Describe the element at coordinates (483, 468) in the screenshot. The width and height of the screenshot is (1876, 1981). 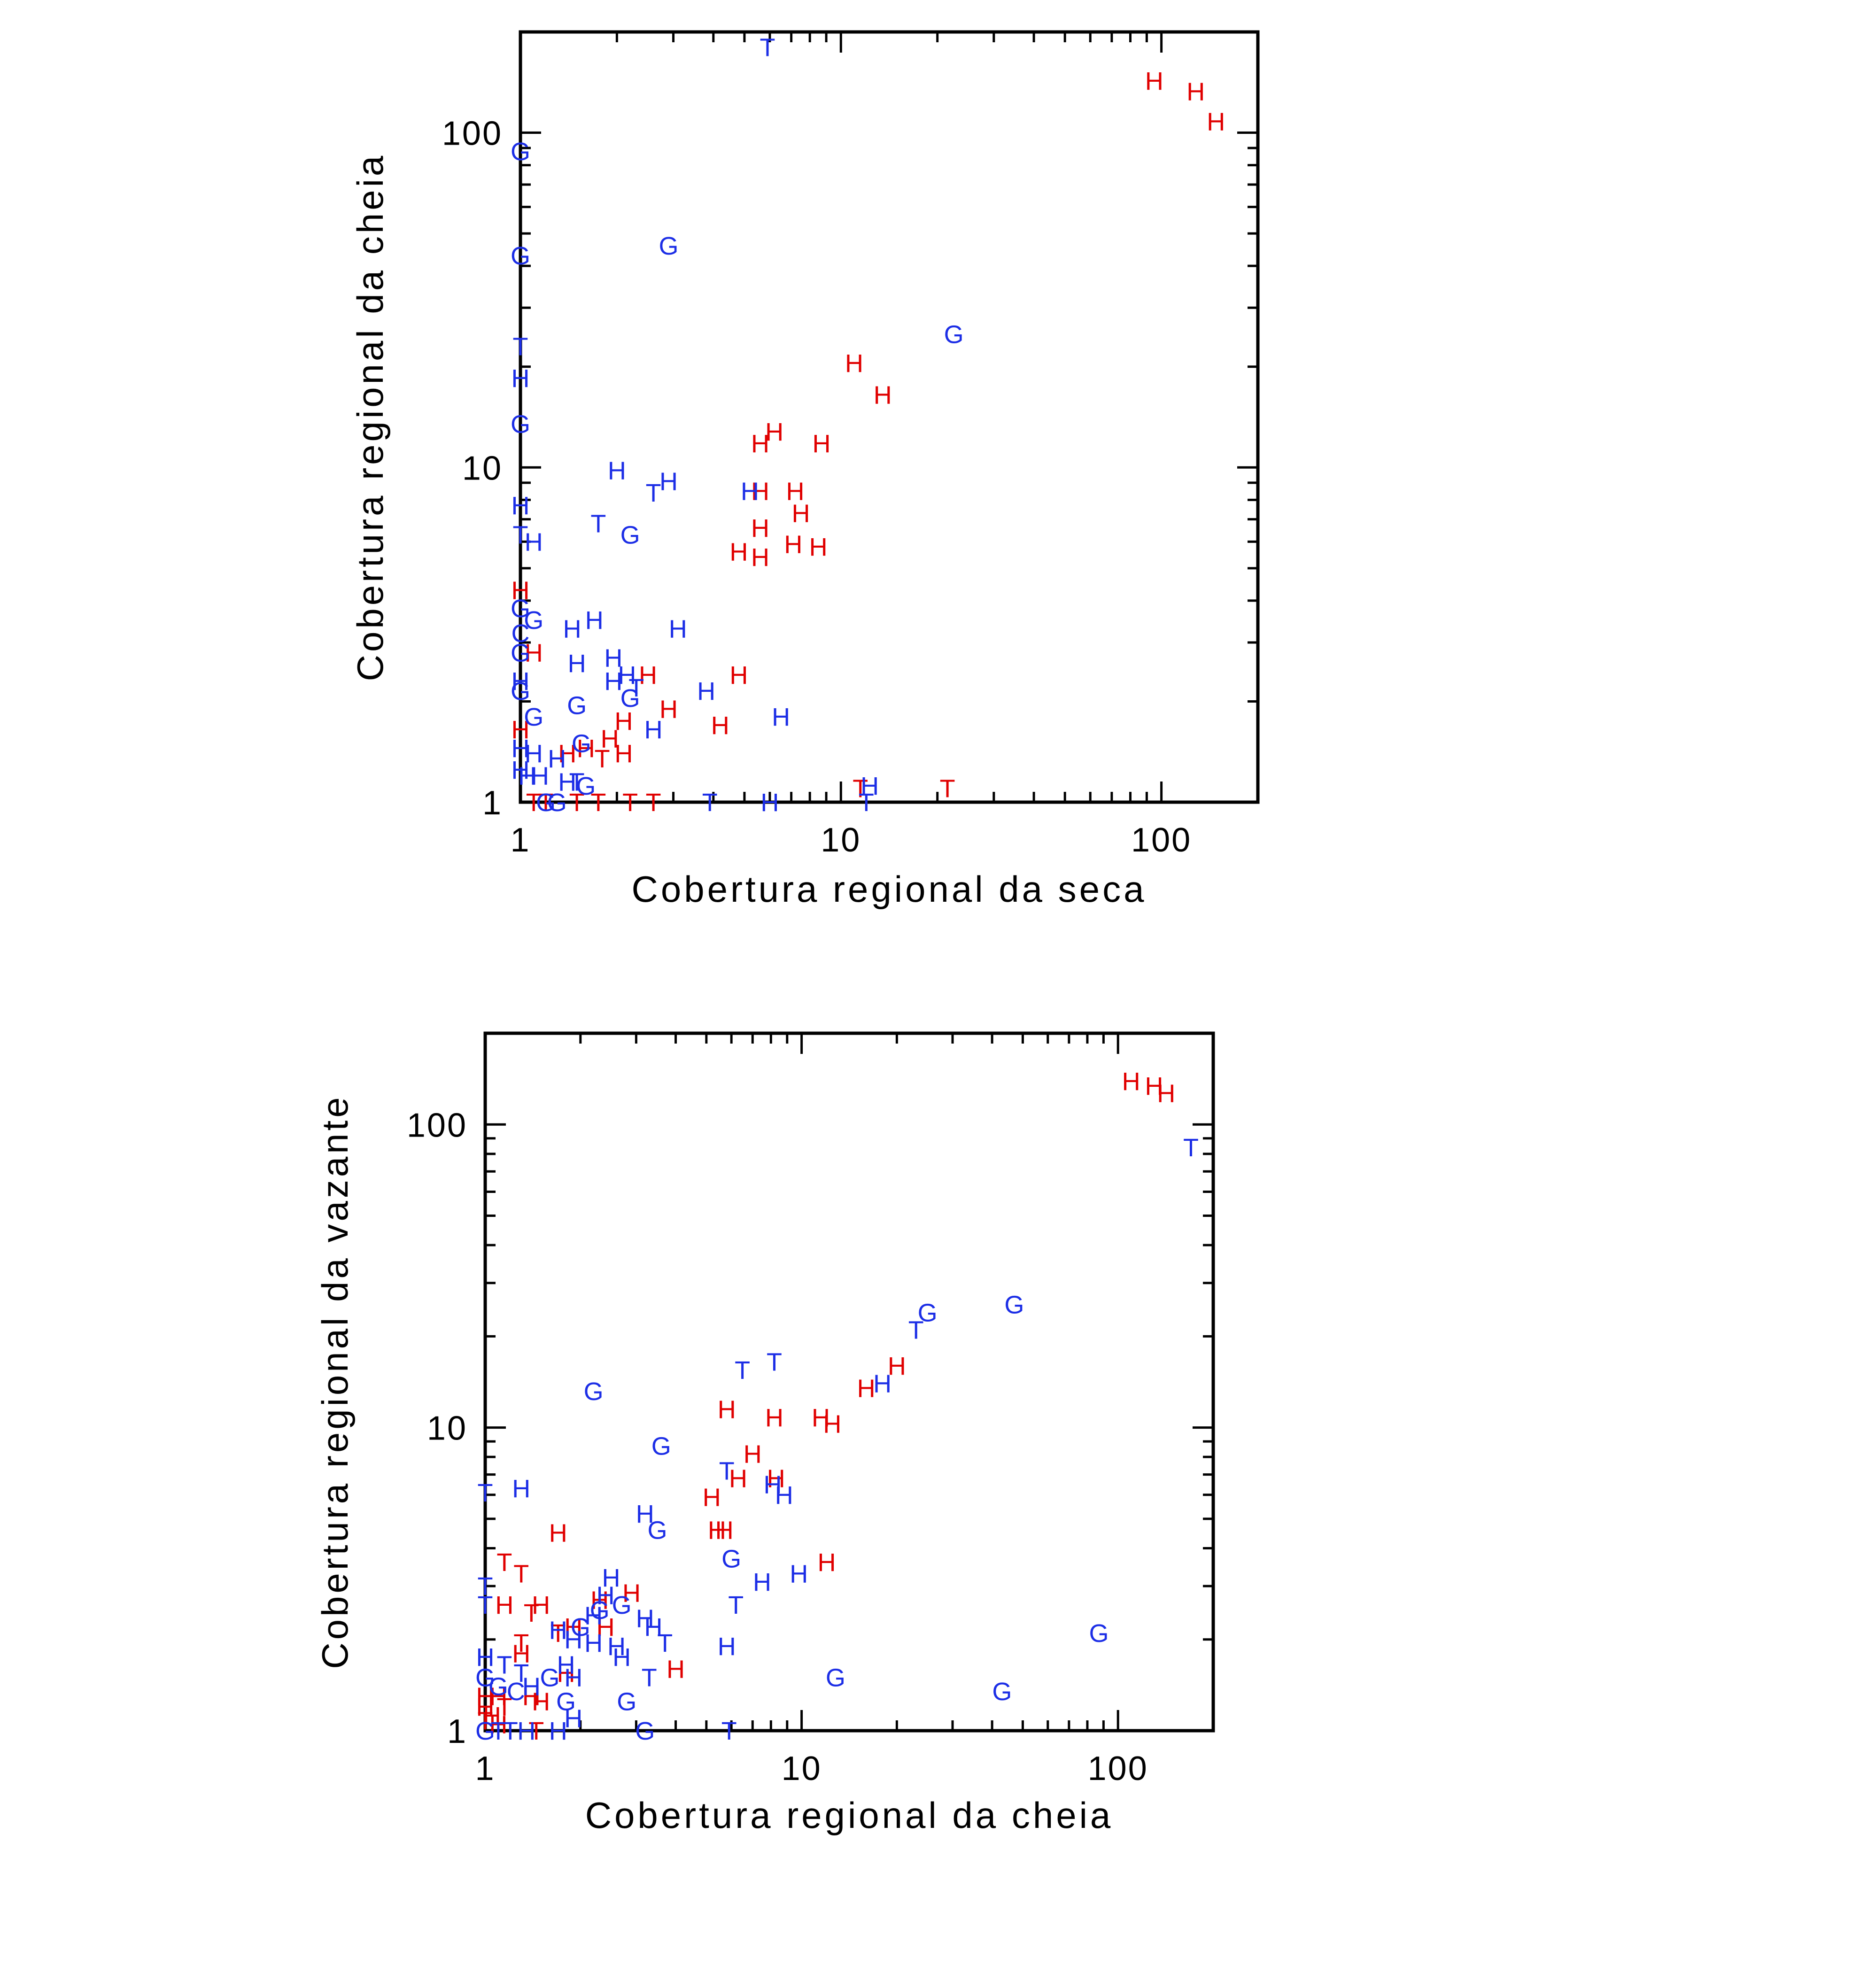
I see `y-tick-label: 10` at that location.